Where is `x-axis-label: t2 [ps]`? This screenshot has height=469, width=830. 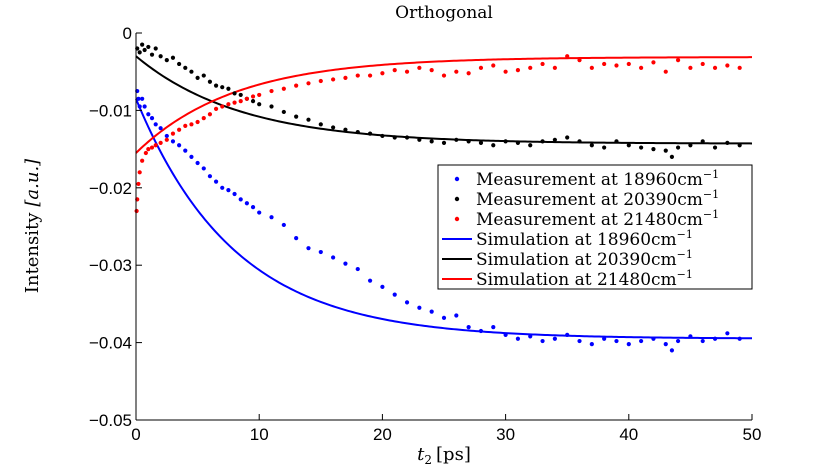
x-axis-label: t2 [ps] is located at coordinates (444, 455).